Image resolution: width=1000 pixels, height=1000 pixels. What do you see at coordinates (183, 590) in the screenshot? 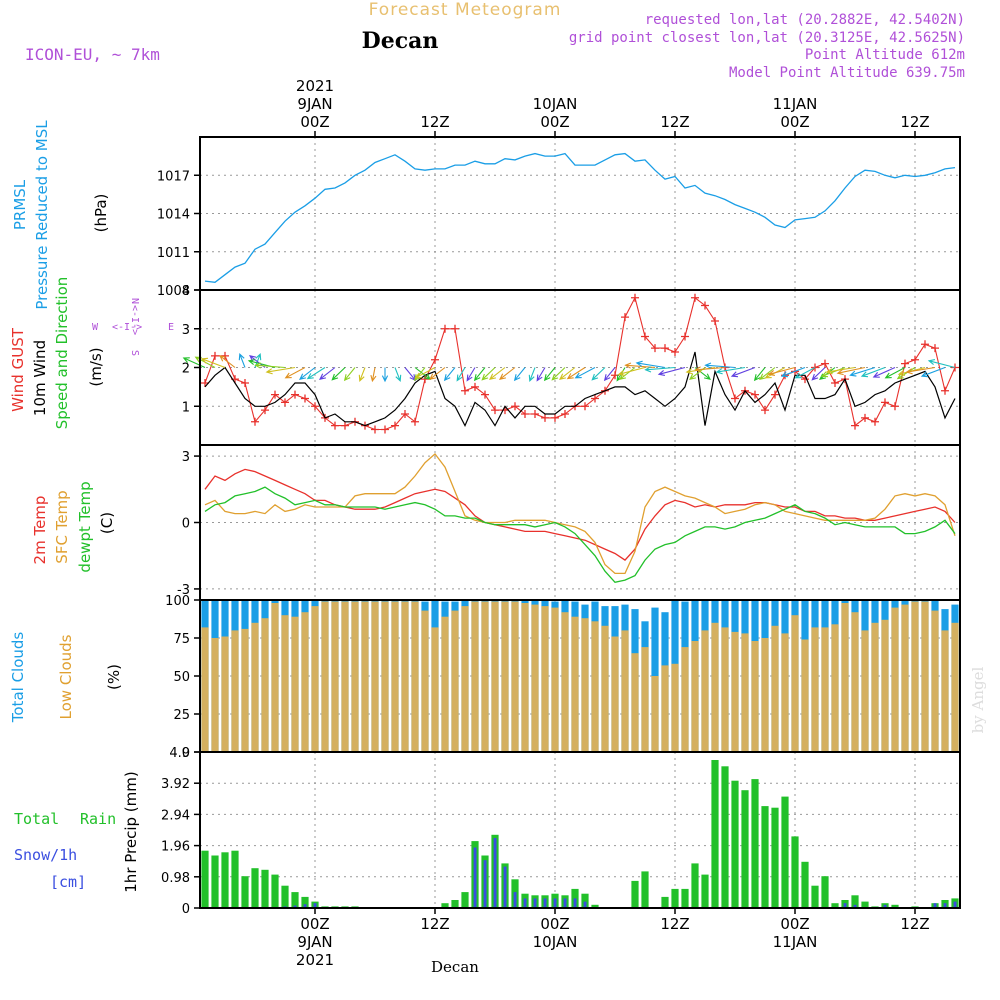
I see `y-tick-label: -3` at bounding box center [183, 590].